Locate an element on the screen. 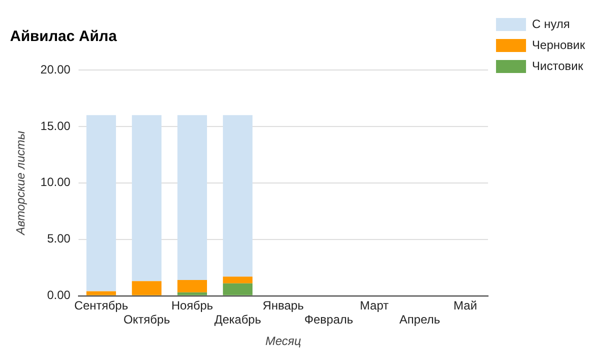 Image resolution: width=605 pixels, height=357 pixels. x-tick-label: Февраль is located at coordinates (329, 319).